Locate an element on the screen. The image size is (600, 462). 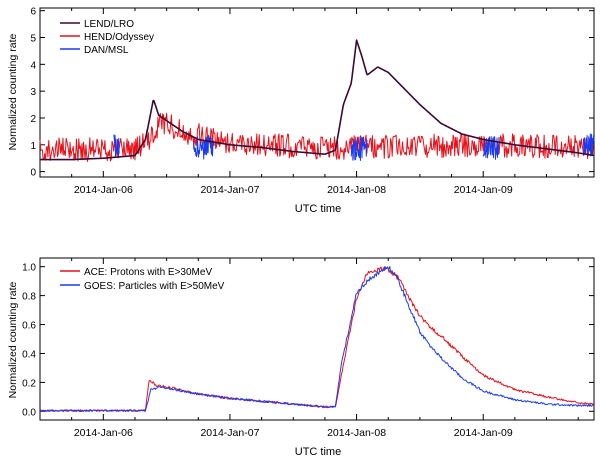
bottom-chart-xlabel: UTC time is located at coordinates (318, 452).